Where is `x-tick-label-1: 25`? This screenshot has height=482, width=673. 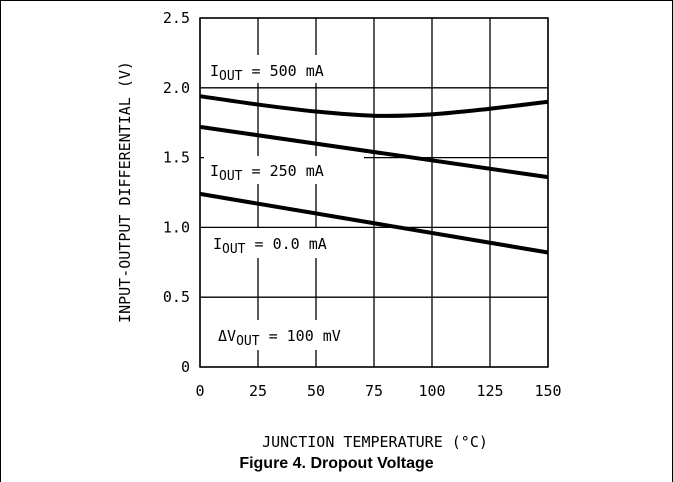 x-tick-label-1: 25 is located at coordinates (258, 391).